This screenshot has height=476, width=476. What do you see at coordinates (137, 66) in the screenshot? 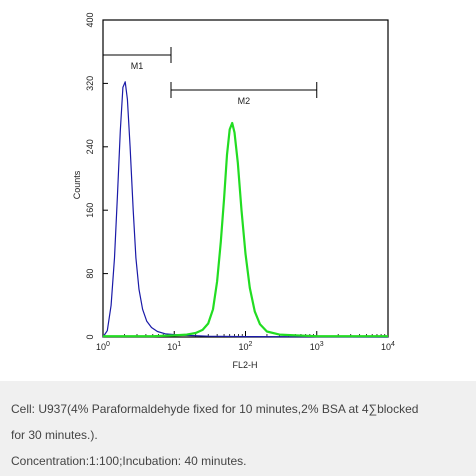
I see `marker-label: M1` at bounding box center [137, 66].